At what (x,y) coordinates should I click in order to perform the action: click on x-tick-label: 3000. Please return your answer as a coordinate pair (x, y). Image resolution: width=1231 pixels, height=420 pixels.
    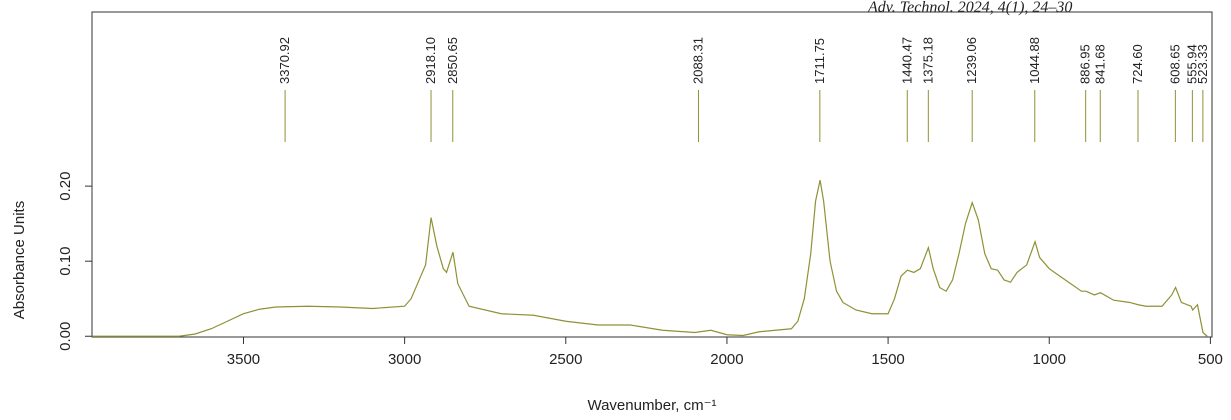
    Looking at the image, I should click on (404, 359).